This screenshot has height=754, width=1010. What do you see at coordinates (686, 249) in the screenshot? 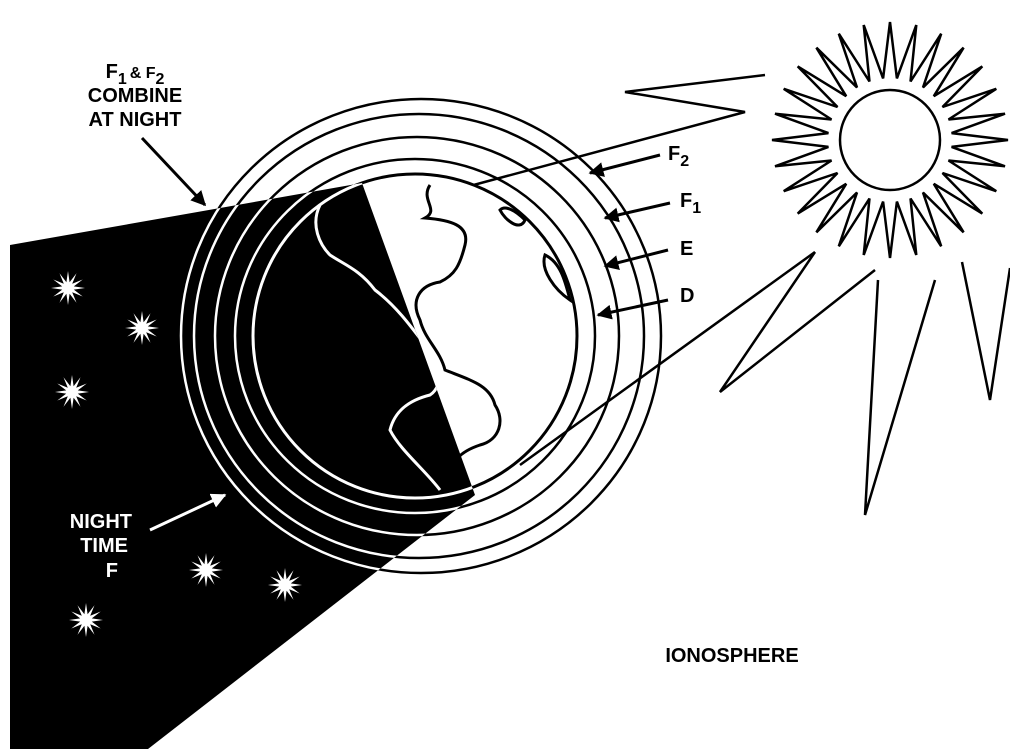
I see `layer-label: E` at bounding box center [686, 249].